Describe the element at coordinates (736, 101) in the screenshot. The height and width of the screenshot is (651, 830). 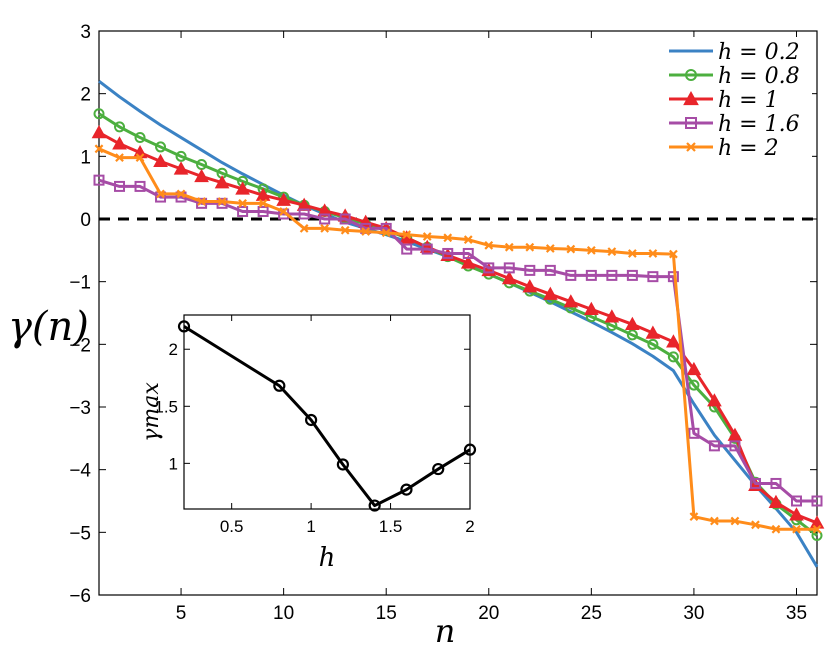
I see `legend-box` at that location.